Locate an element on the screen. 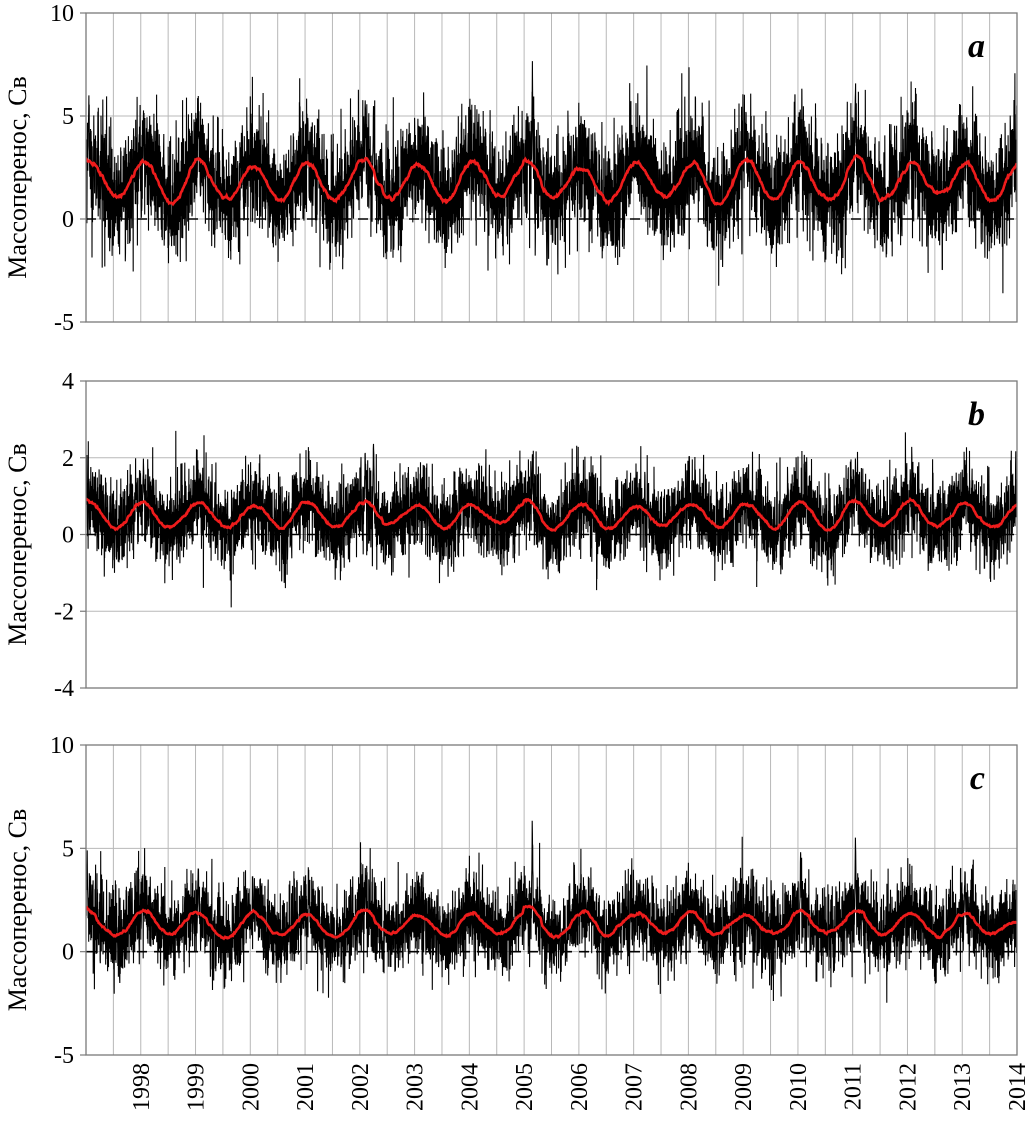 This screenshot has height=1133, width=1035. x-tick-label: 2009 is located at coordinates (744, 1087).